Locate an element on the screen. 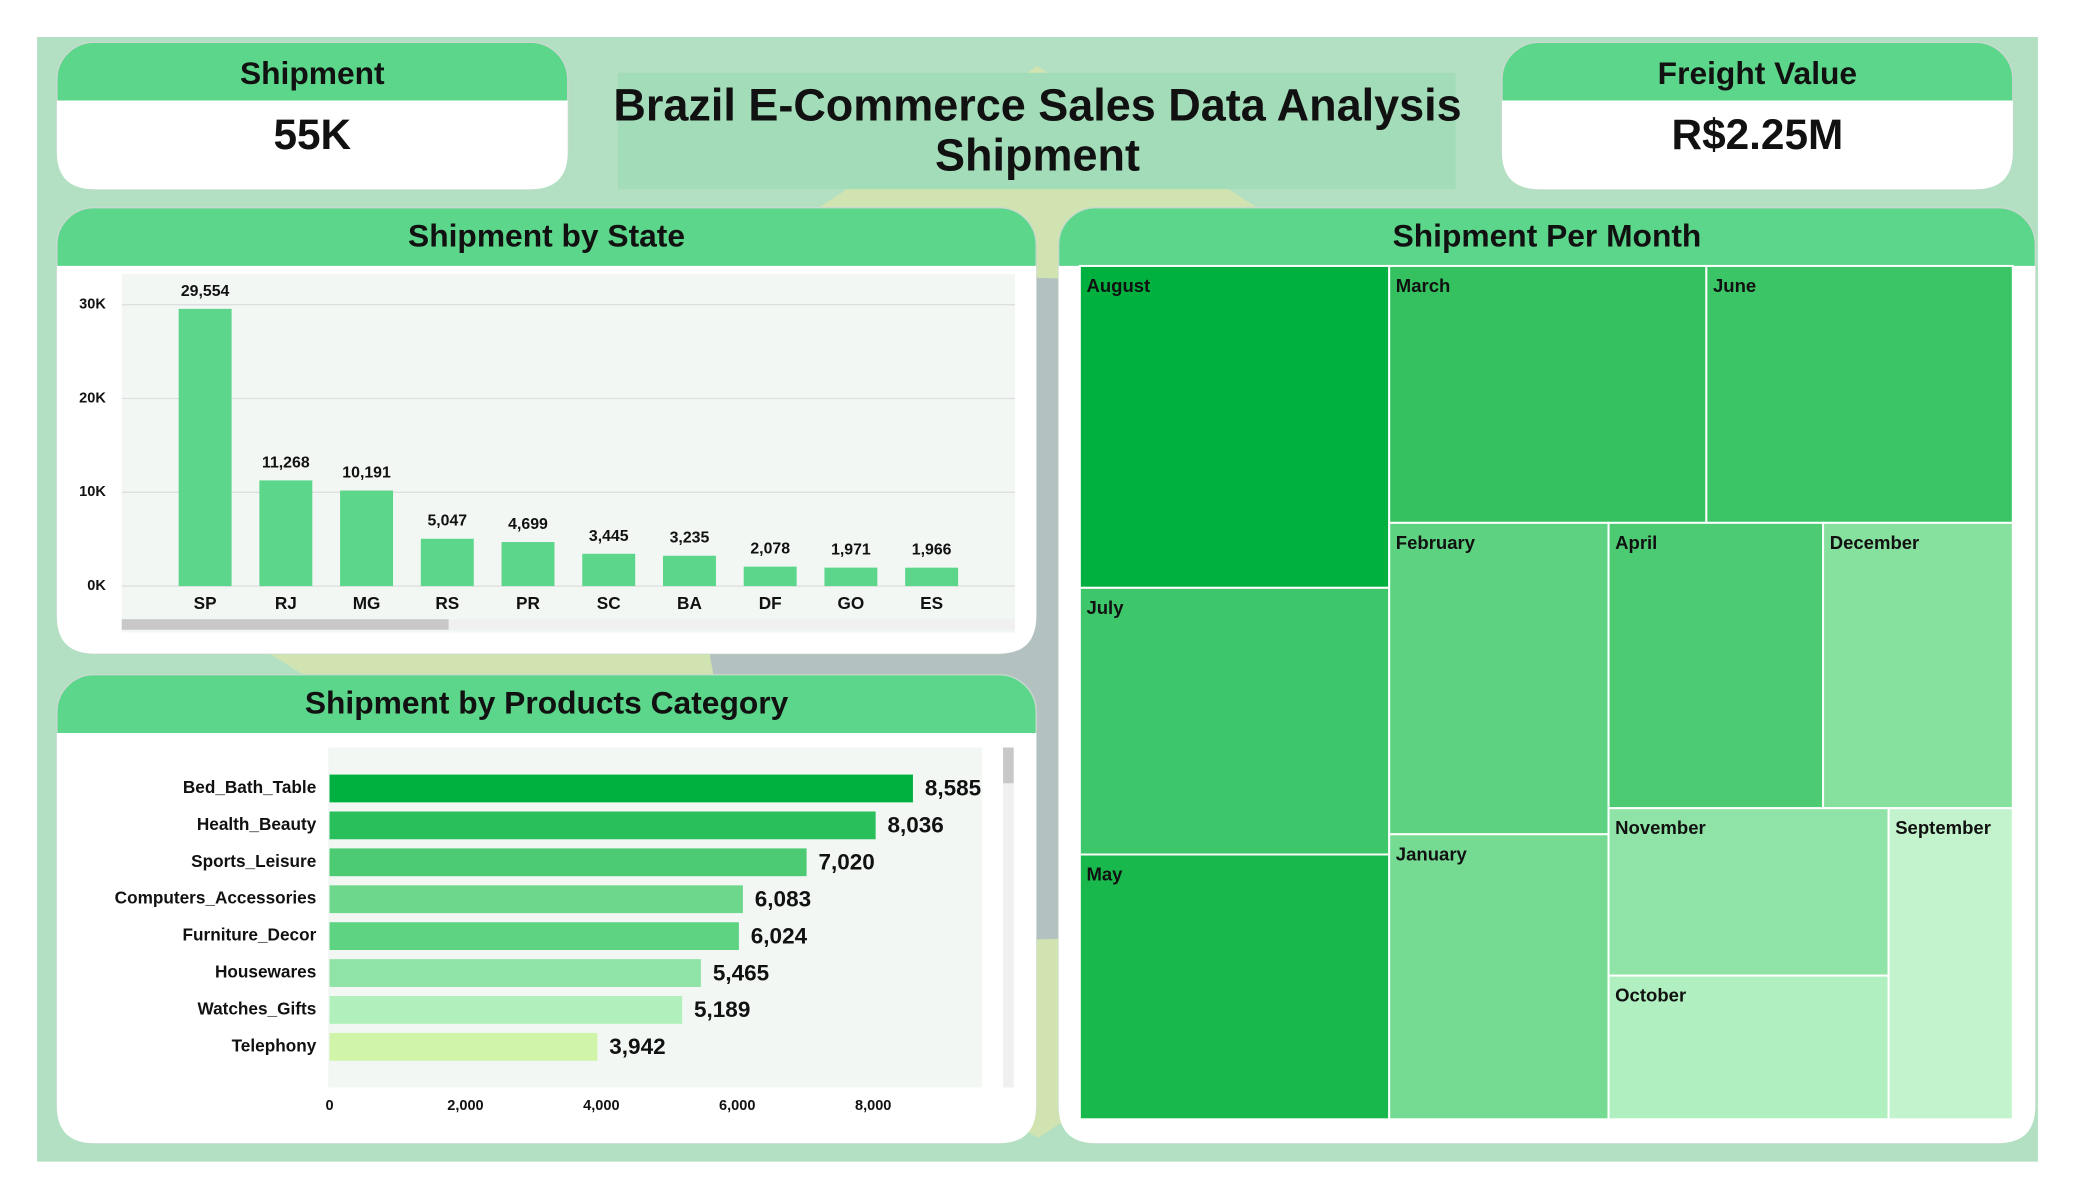 The image size is (2075, 1200). value-label: 3,235 is located at coordinates (690, 538).